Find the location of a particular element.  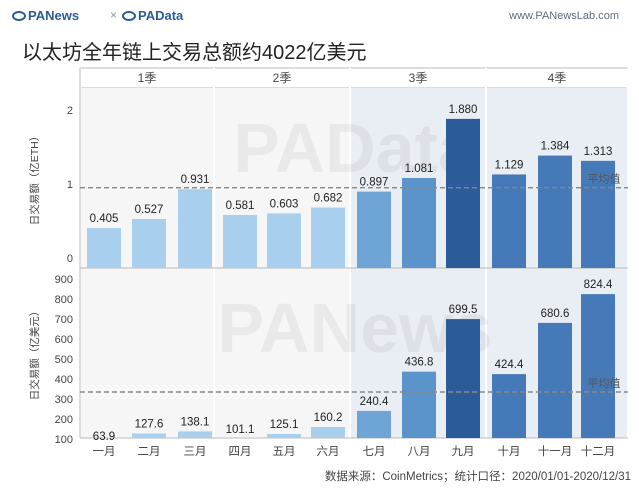

bar-value-label: 160.2 is located at coordinates (328, 418).